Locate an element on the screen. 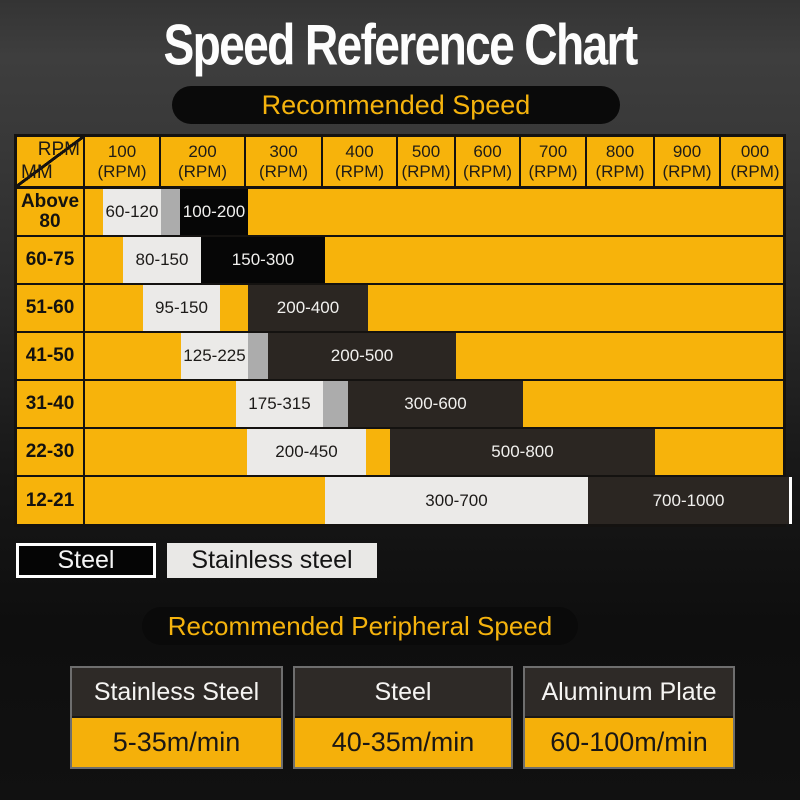 The height and width of the screenshot is (800, 800). corner-cell: RPM MM is located at coordinates (51, 161).